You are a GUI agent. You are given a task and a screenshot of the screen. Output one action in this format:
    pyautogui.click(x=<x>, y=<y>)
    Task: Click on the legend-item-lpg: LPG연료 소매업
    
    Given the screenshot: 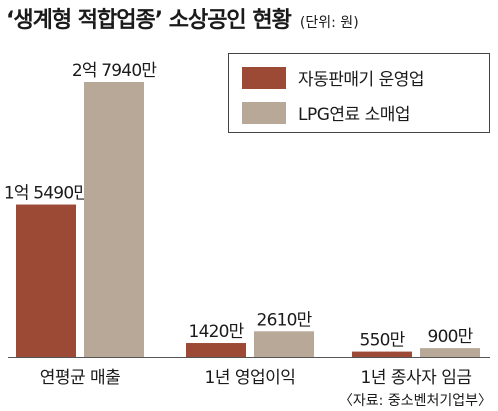 What is the action you would take?
    pyautogui.click(x=326, y=112)
    